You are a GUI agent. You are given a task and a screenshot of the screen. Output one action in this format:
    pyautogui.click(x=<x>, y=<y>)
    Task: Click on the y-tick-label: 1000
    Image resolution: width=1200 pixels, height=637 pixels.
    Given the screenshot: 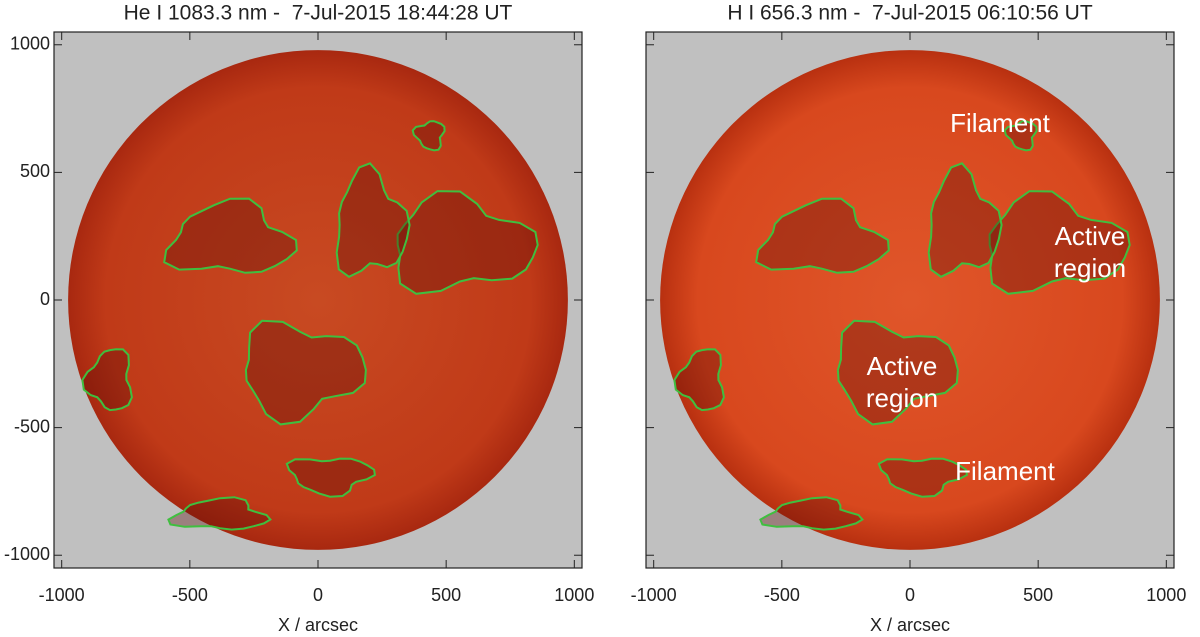 What is the action you would take?
    pyautogui.click(x=30, y=44)
    